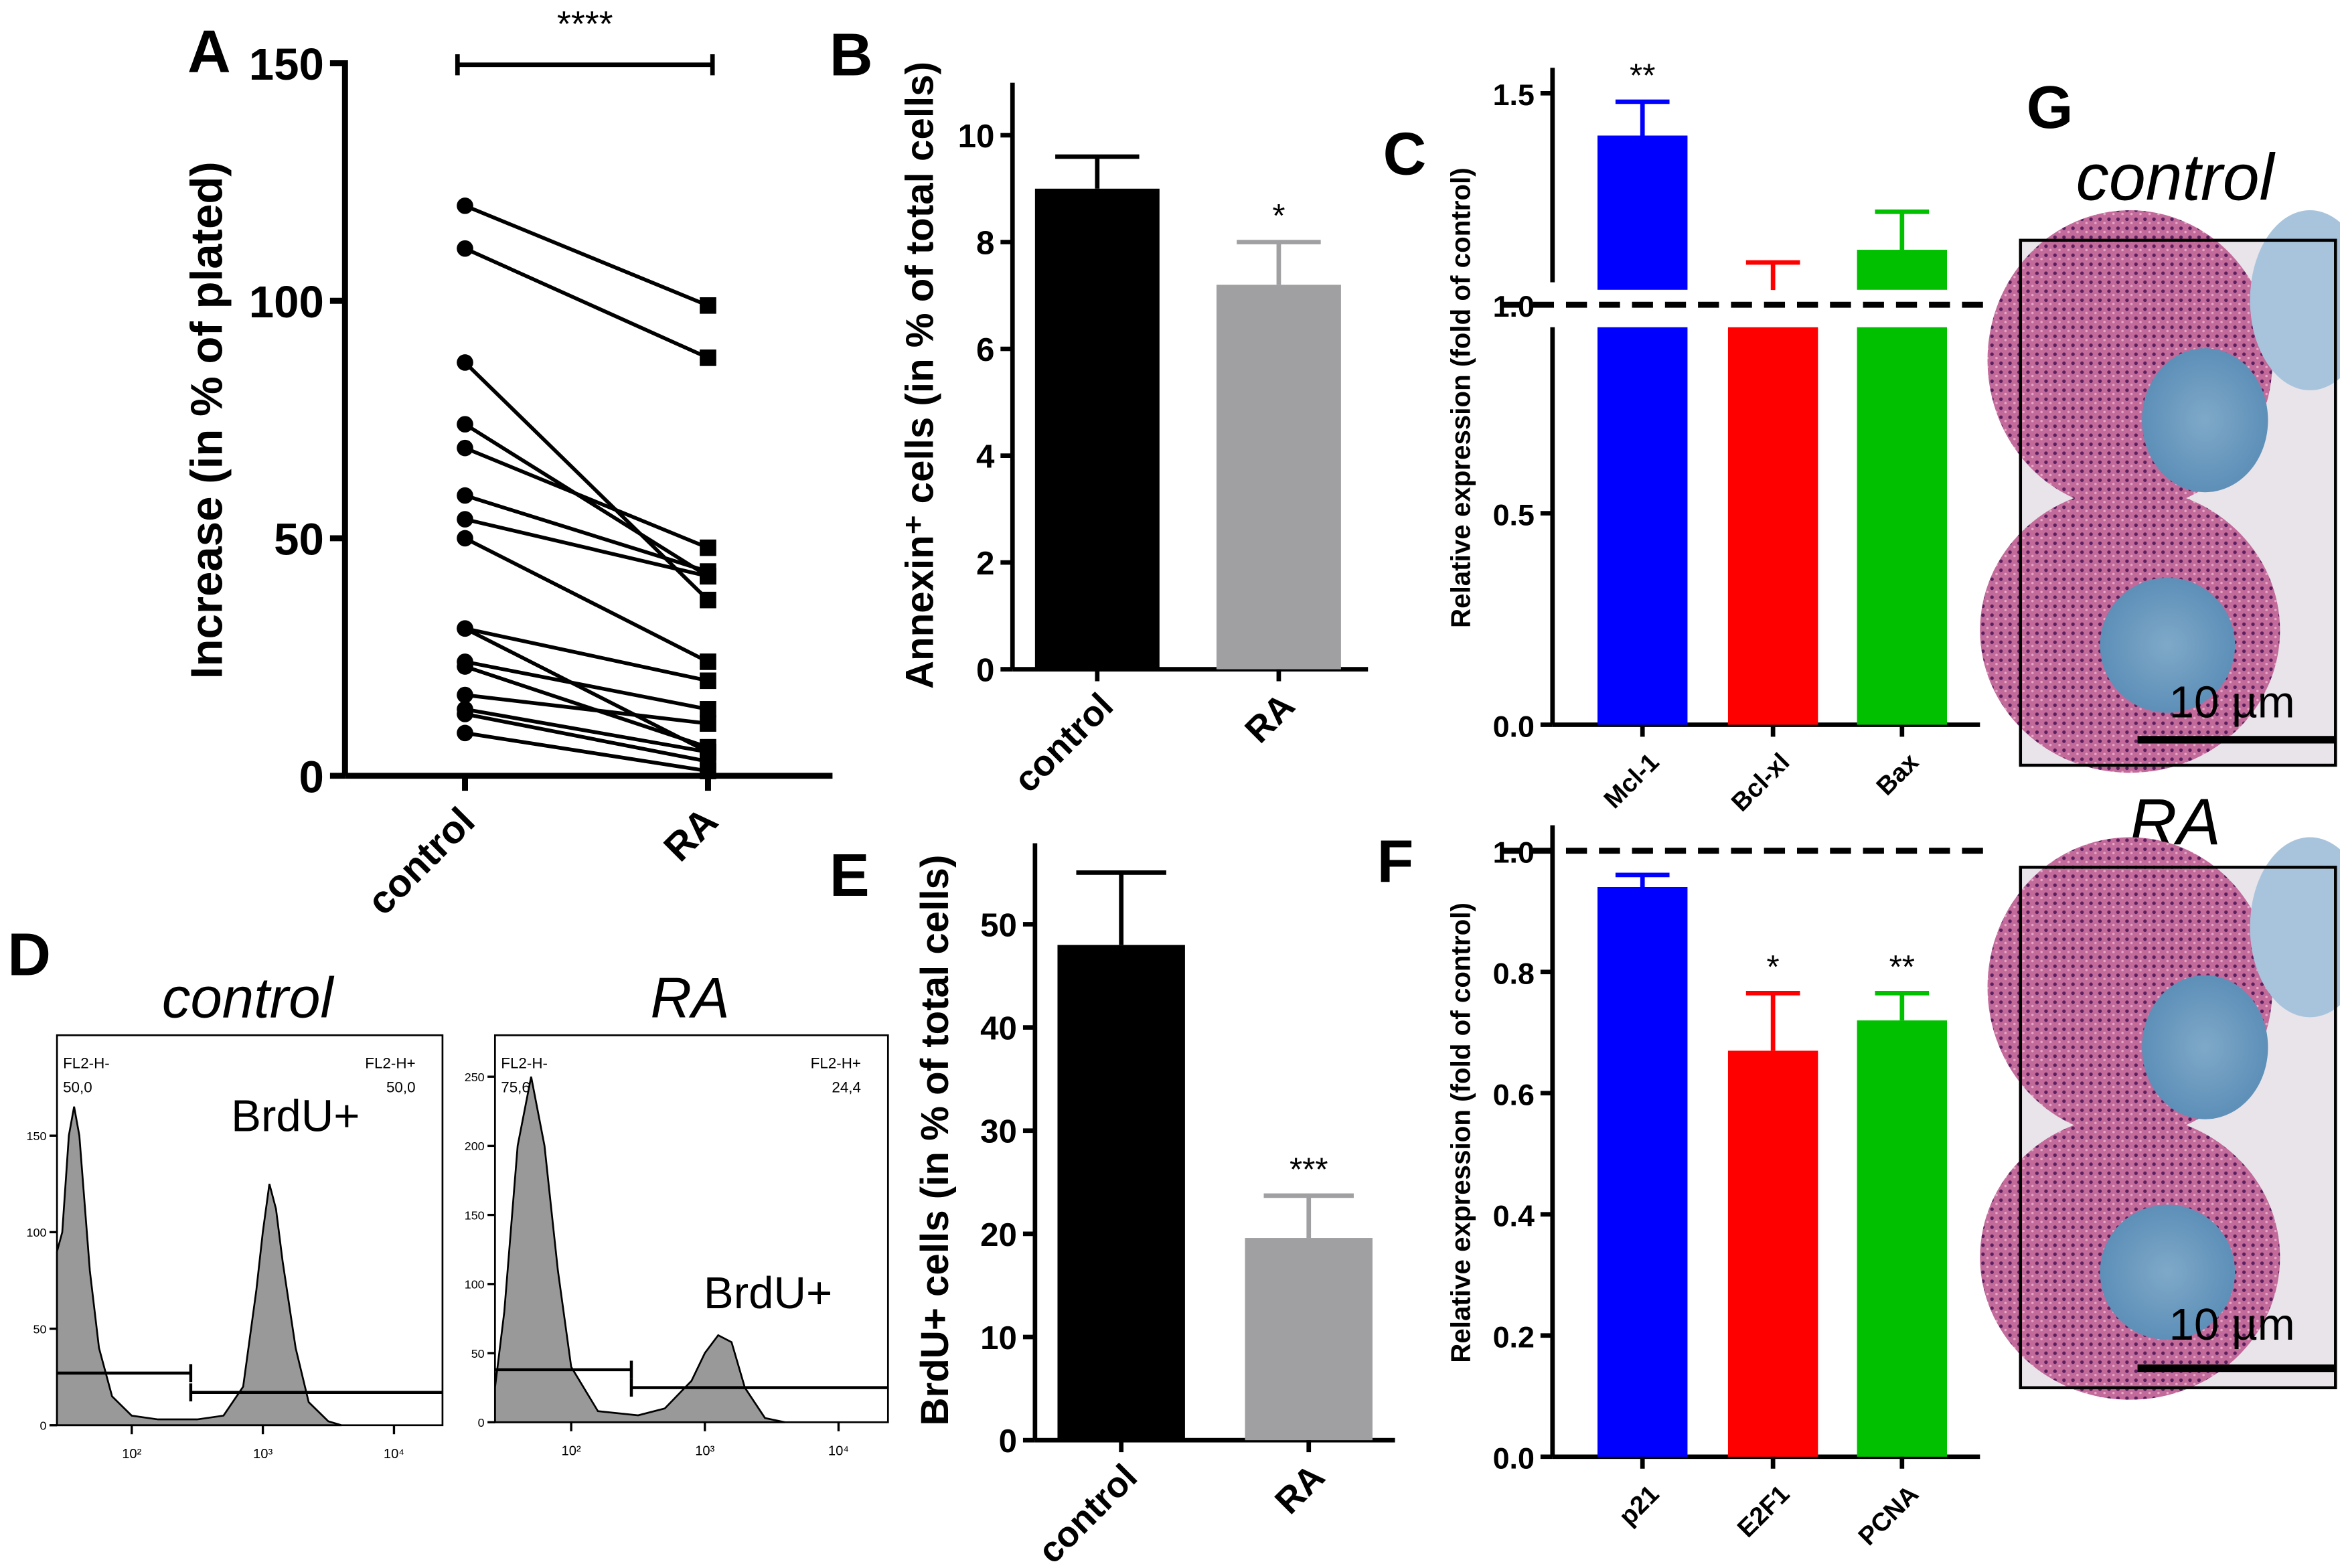 The image size is (2340, 1568). Describe the element at coordinates (2232, 1325) in the screenshot. I see `scale-bar-label: 10 µm` at that location.